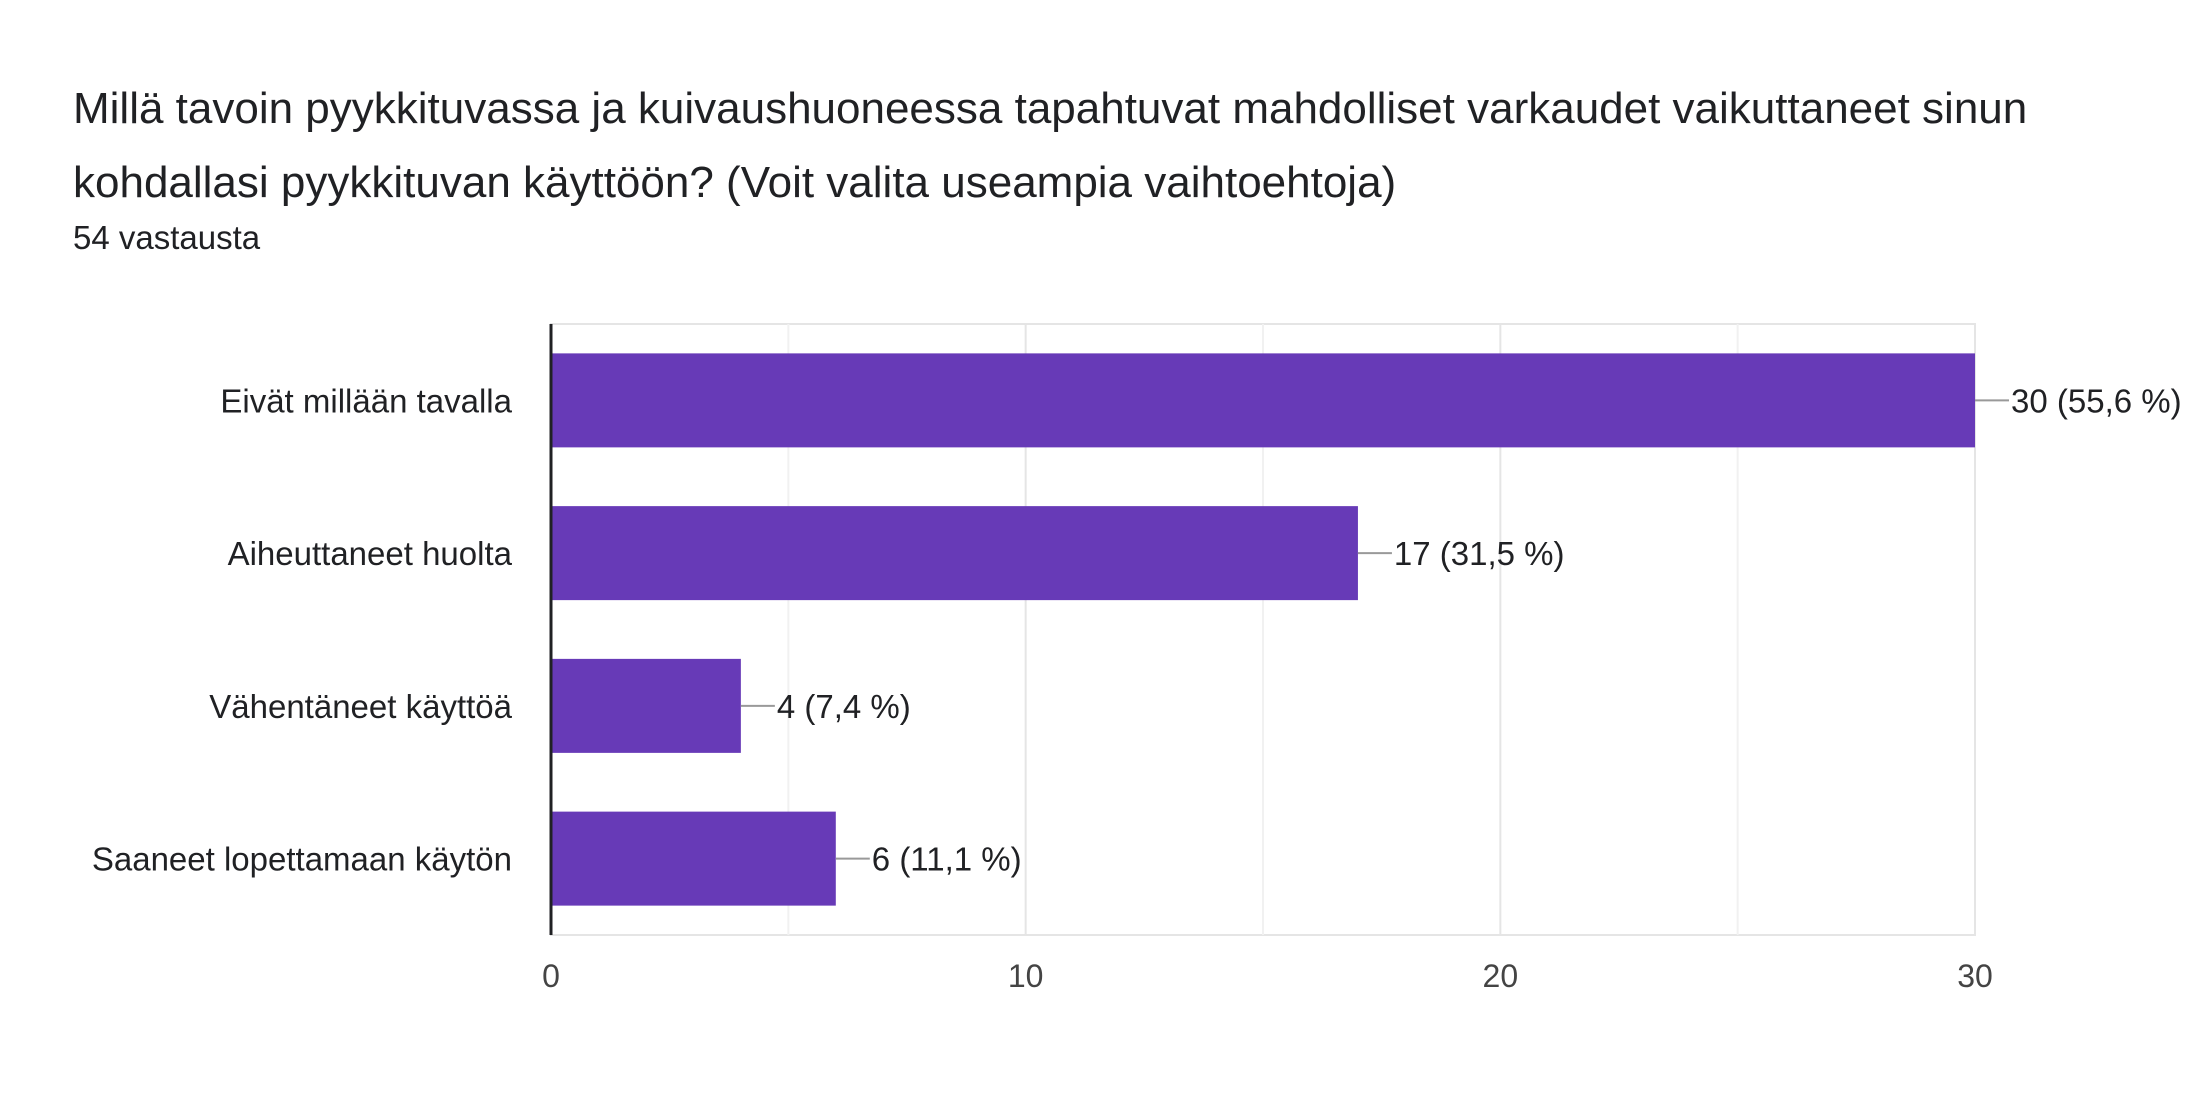 Image resolution: width=2196 pixels, height=1116 pixels. I want to click on category-label: Saaneet lopettamaan käytön, so click(302, 859).